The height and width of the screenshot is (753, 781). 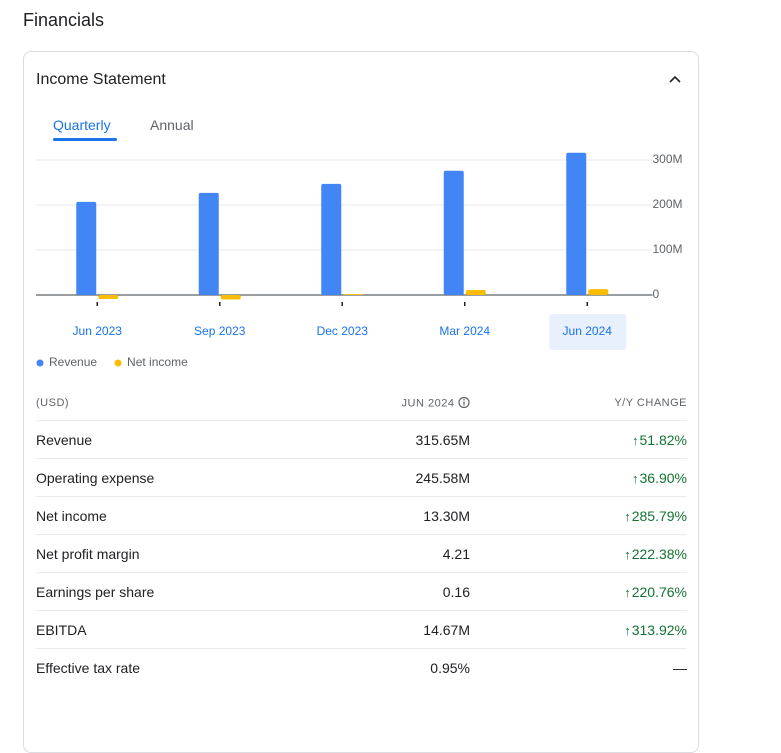 What do you see at coordinates (442, 439) in the screenshot?
I see `cell: 315.65M` at bounding box center [442, 439].